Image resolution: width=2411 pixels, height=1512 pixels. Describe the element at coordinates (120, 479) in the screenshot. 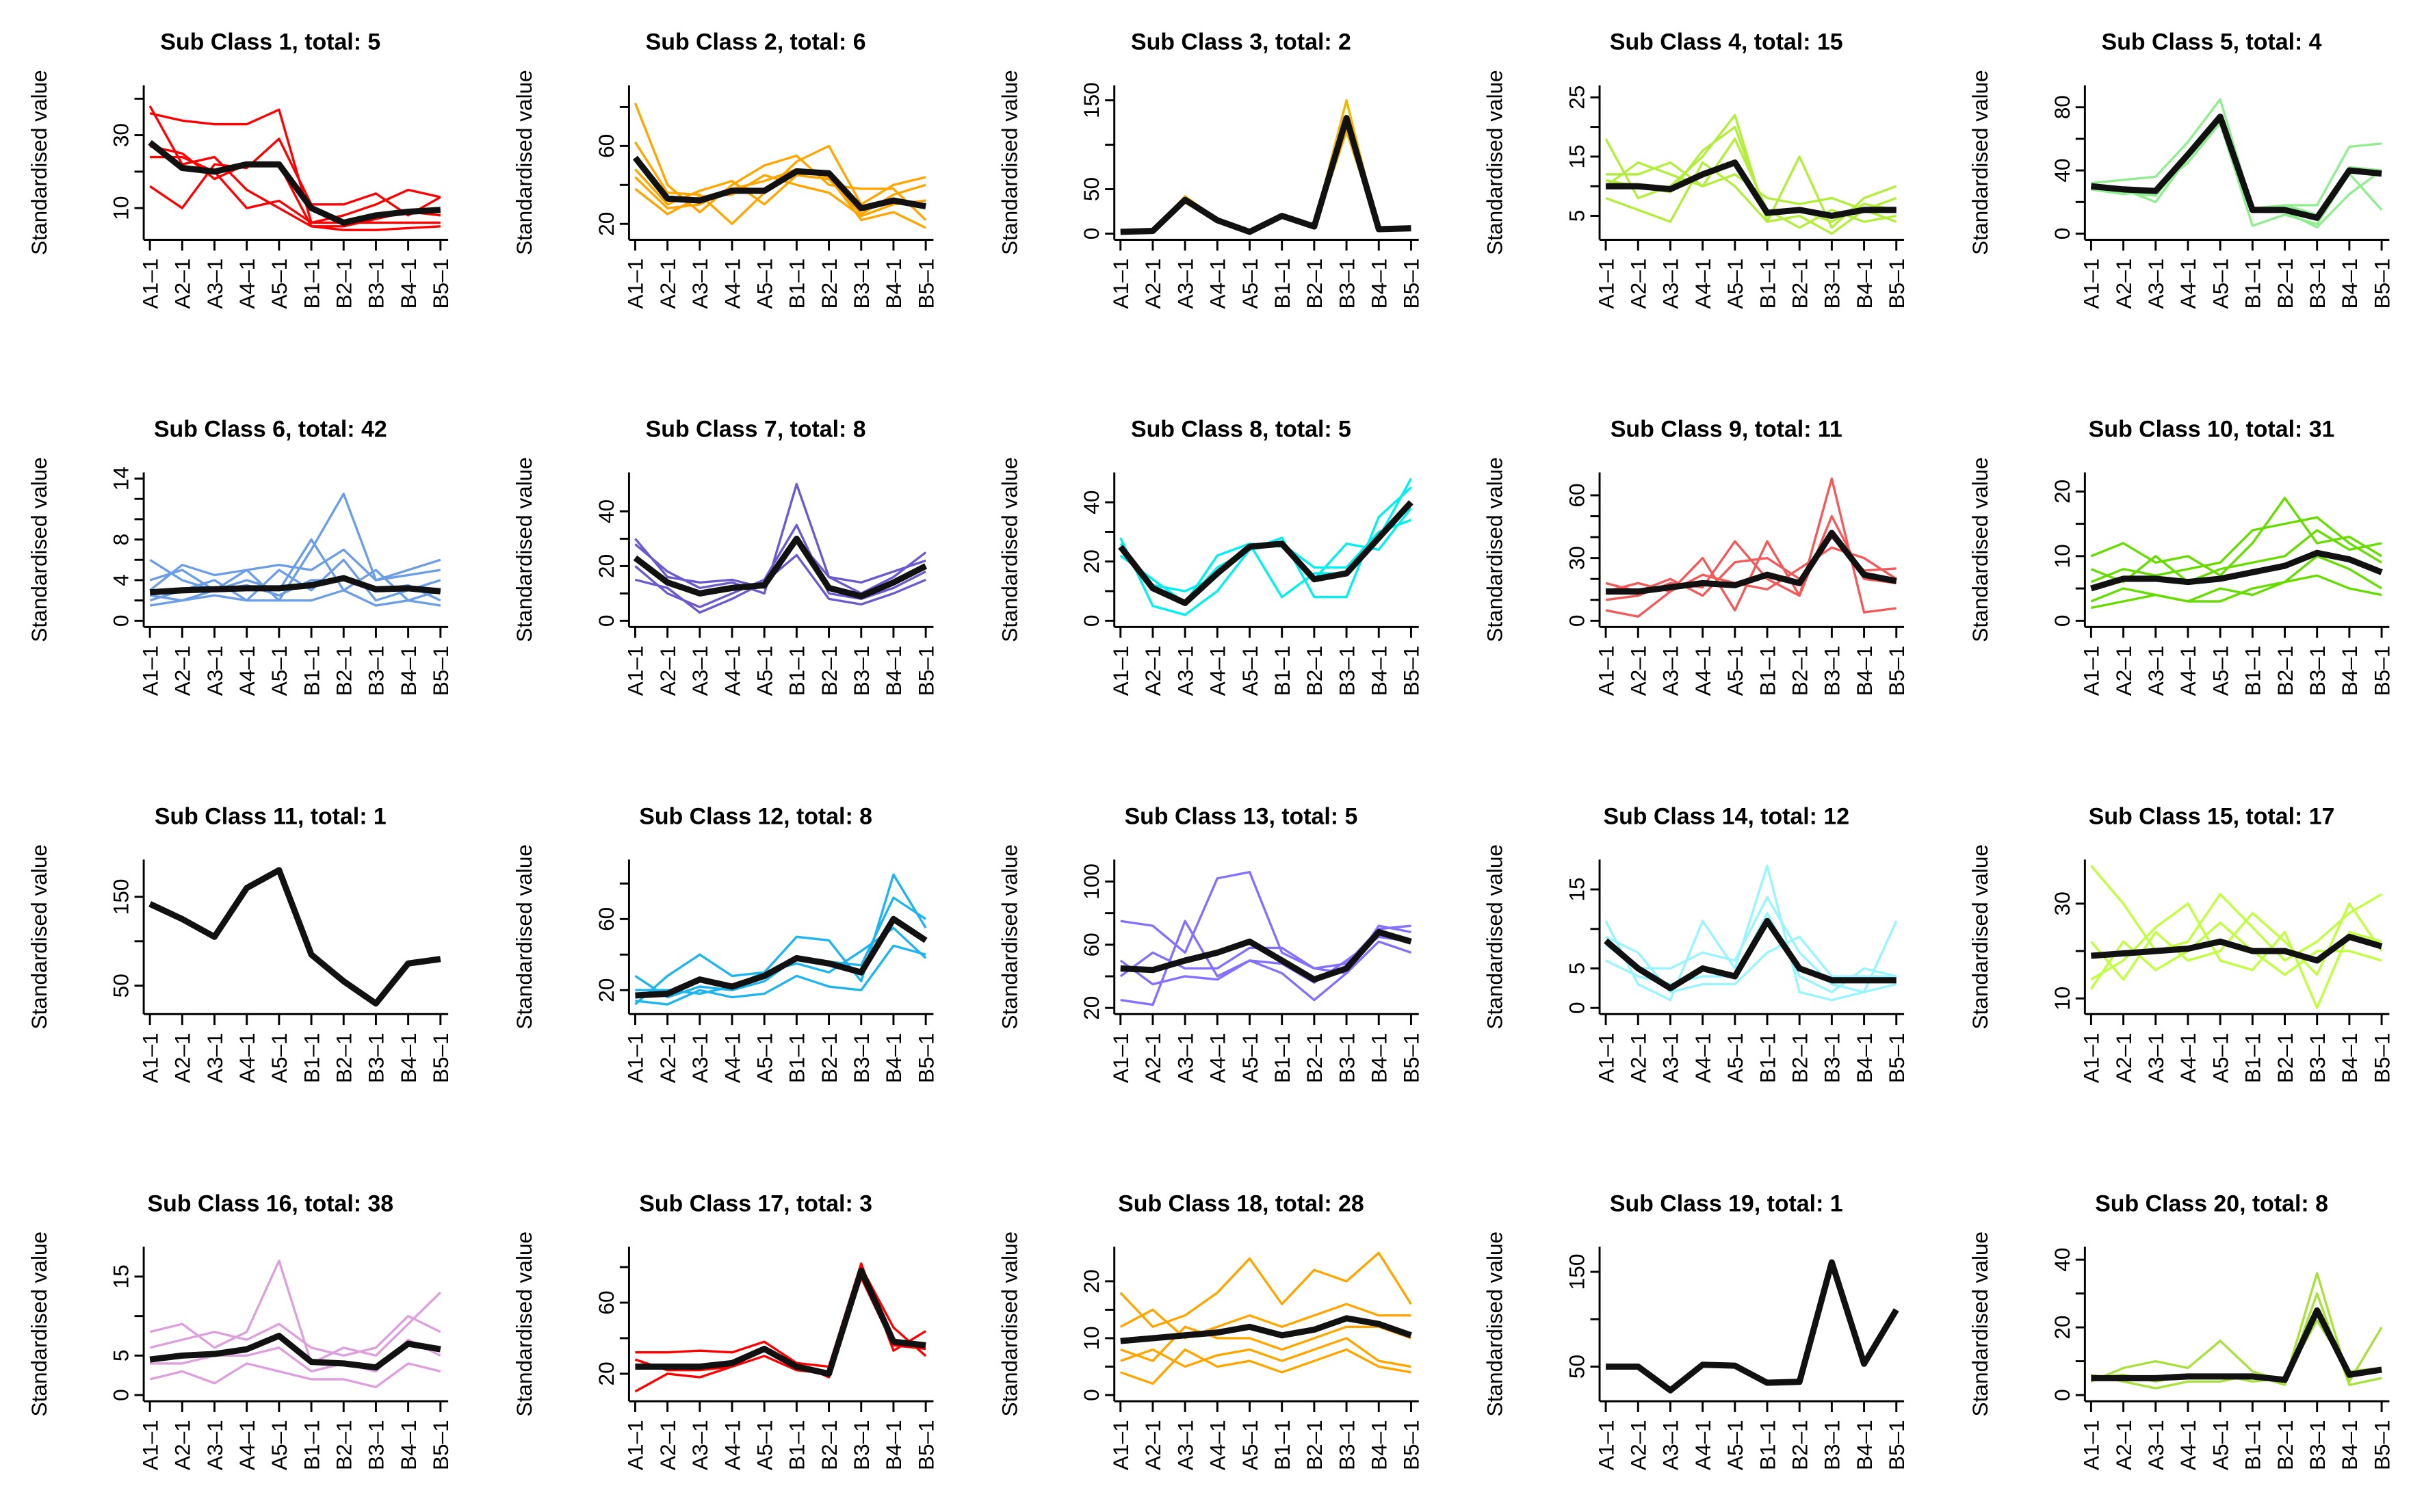

I see `y-tick-label: 14` at that location.